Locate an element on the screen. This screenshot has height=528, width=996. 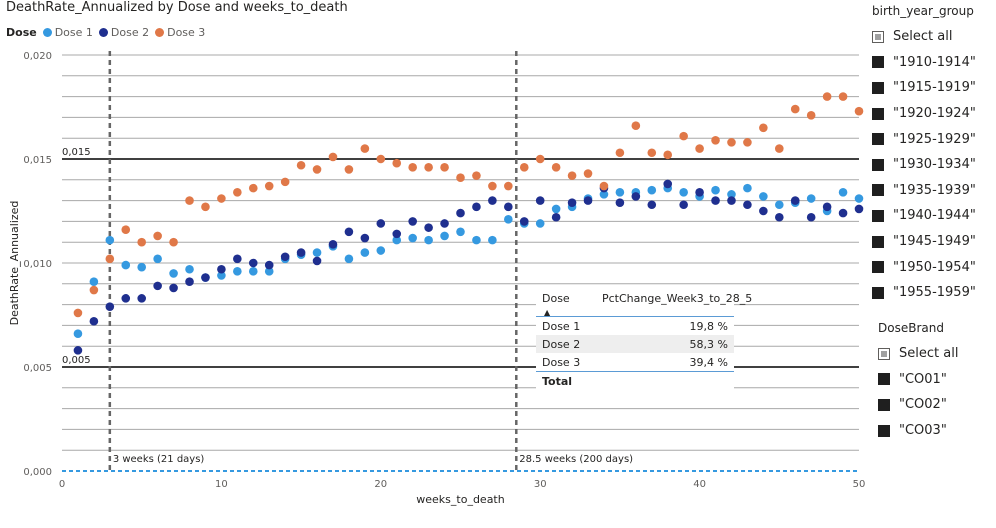
column-header-dose: Dose is located at coordinates (556, 298).